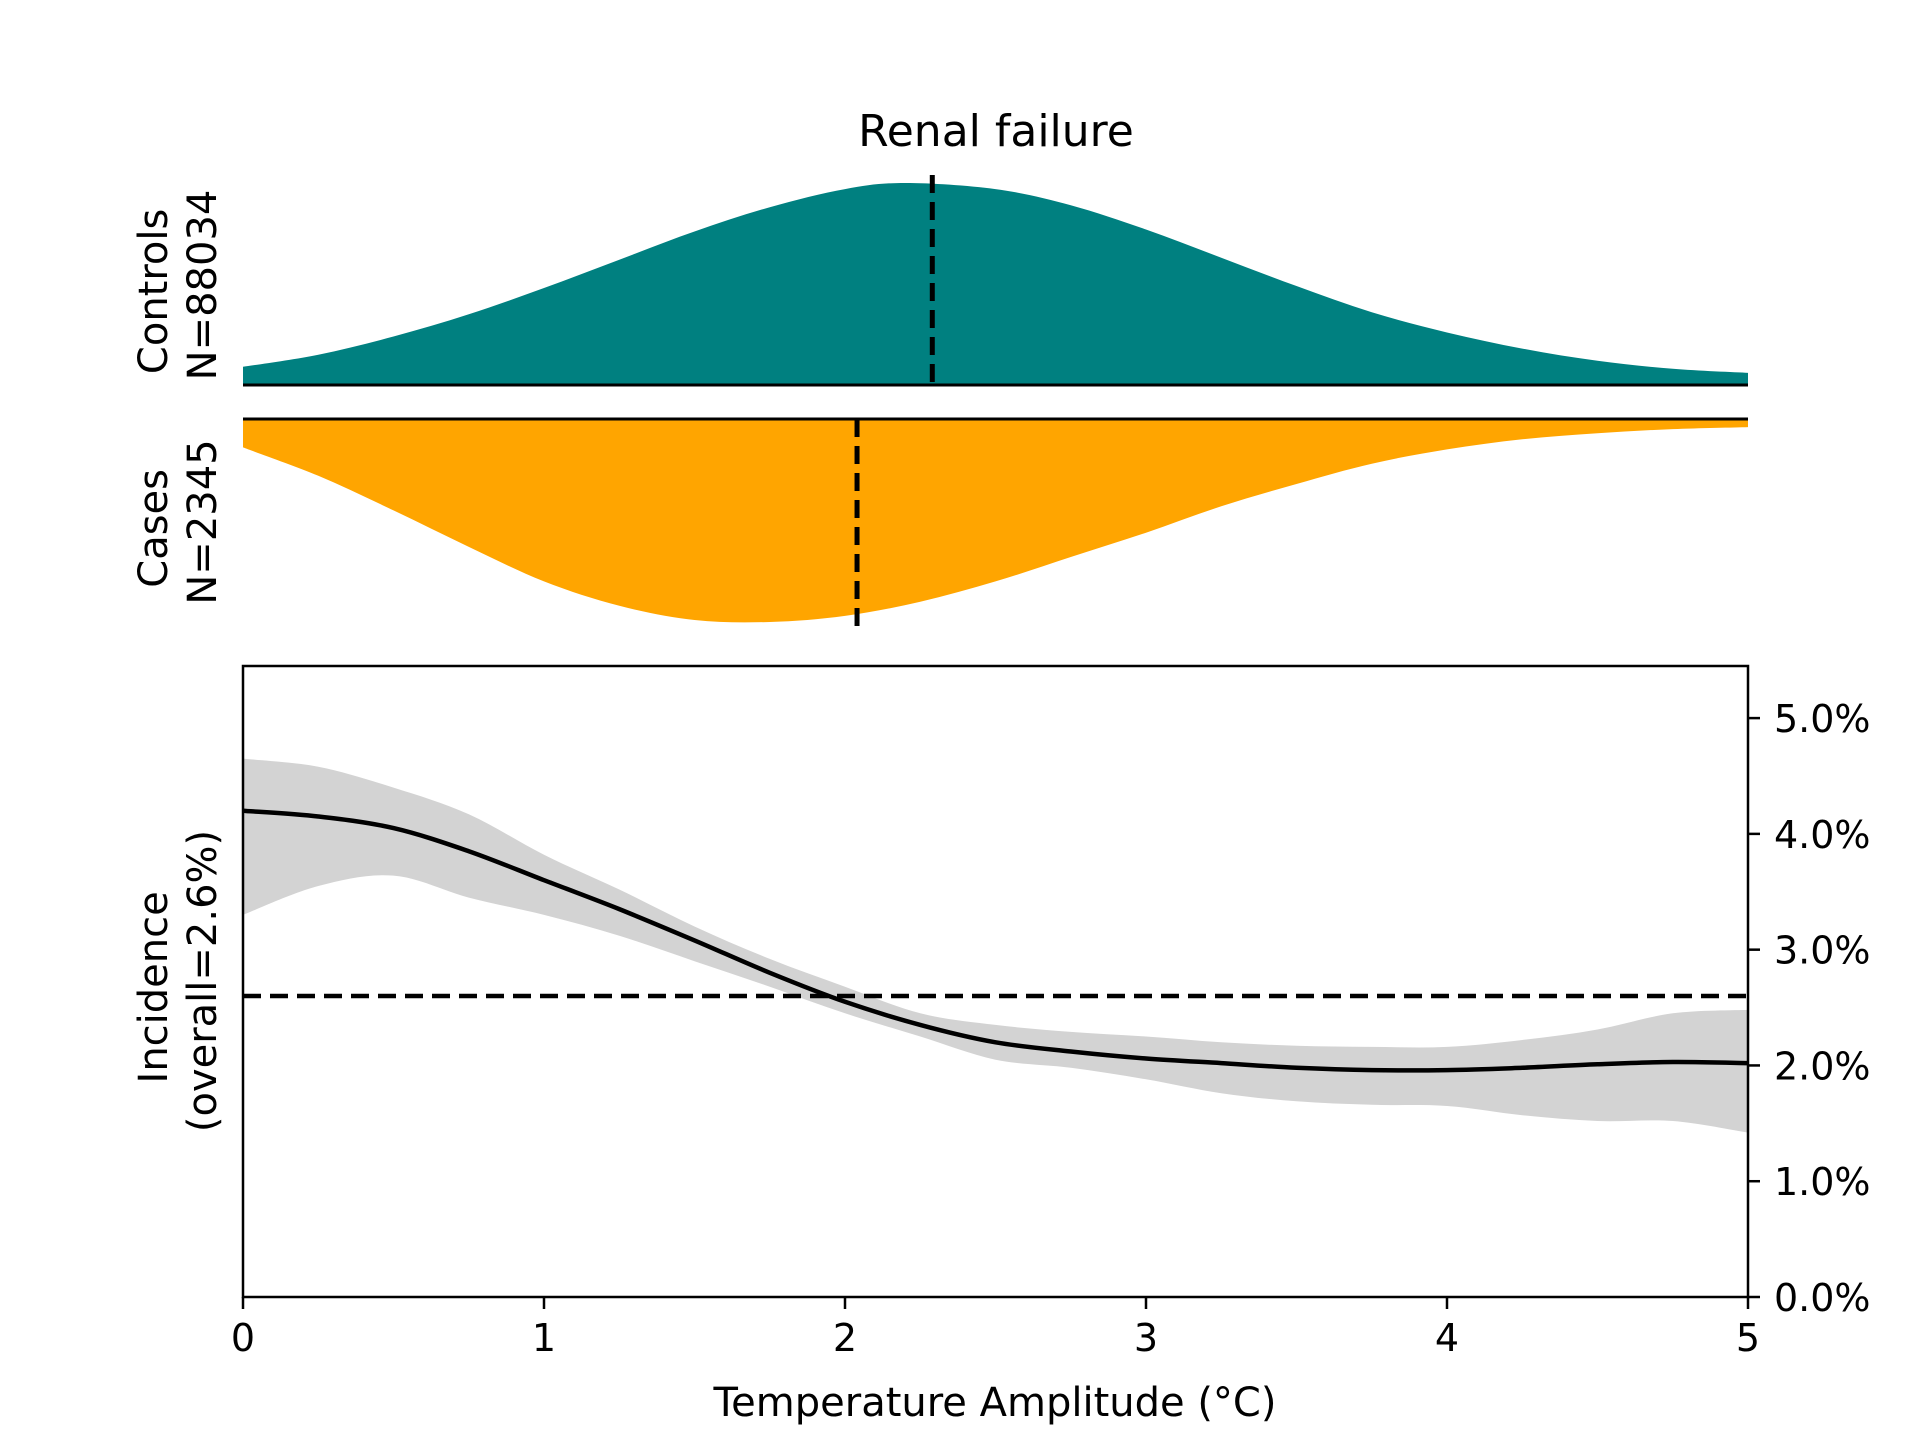 The width and height of the screenshot is (1920, 1440). What do you see at coordinates (996, 131) in the screenshot?
I see `chart-title: Renal failure` at bounding box center [996, 131].